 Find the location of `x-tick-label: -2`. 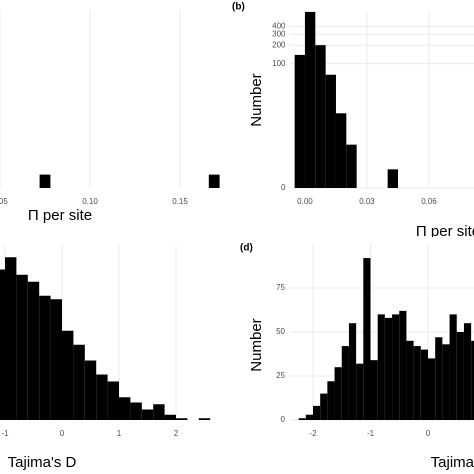

x-tick-label: -2 is located at coordinates (313, 433).